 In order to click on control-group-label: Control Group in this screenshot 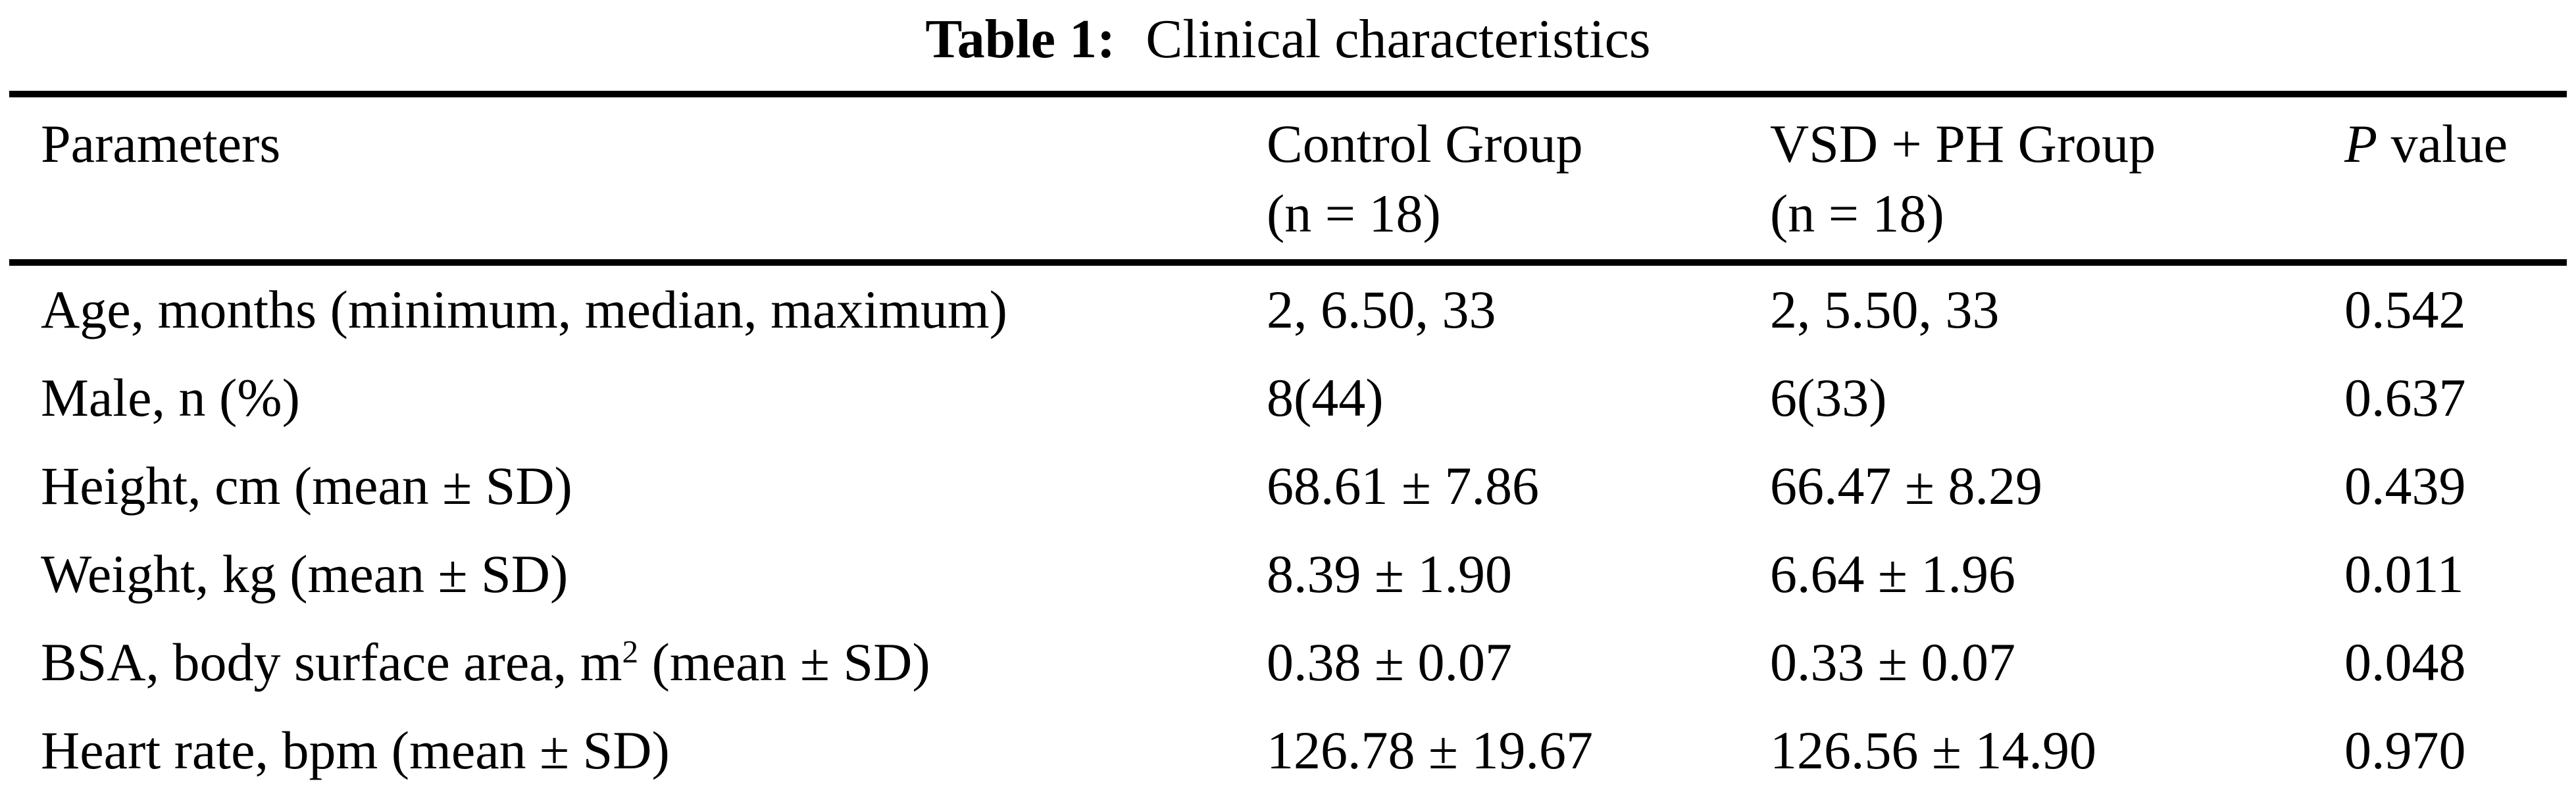, I will do `click(1425, 144)`.